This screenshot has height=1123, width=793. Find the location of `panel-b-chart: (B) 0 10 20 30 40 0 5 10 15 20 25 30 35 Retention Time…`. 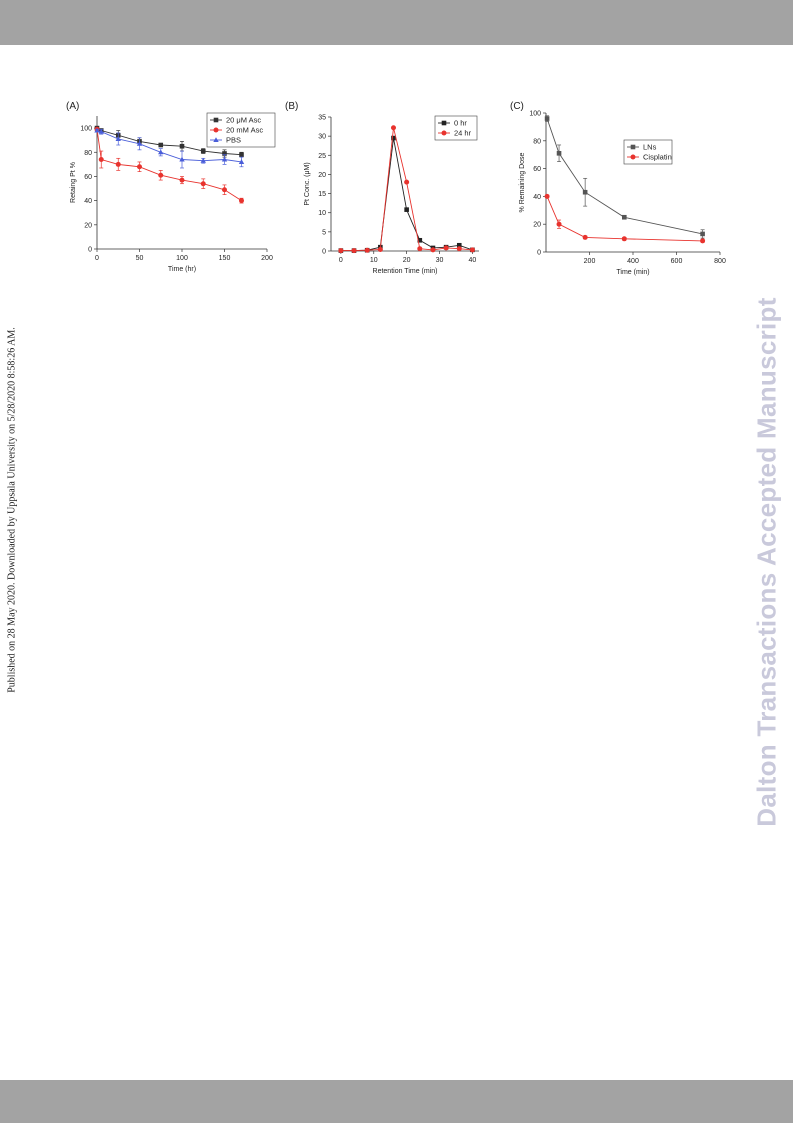

panel-b-chart: (B) 0 10 20 30 40 0 5 10 15 20 25 30 35 Retention Time… is located at coordinates (382, 188).